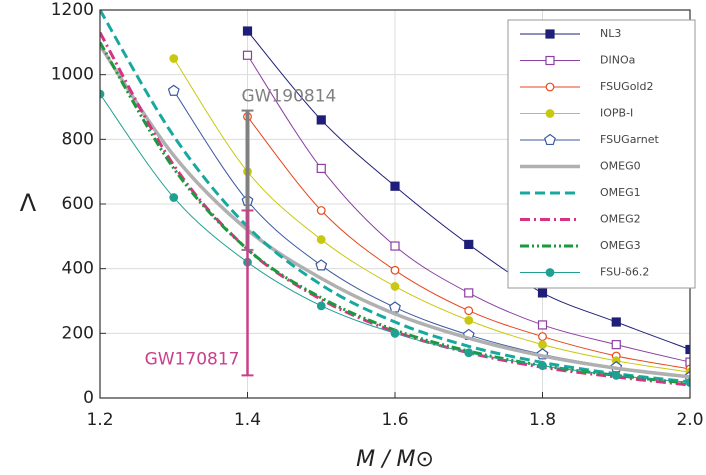 The image size is (706, 475). I want to click on x-axis-label: M / M⊙, so click(395, 459).